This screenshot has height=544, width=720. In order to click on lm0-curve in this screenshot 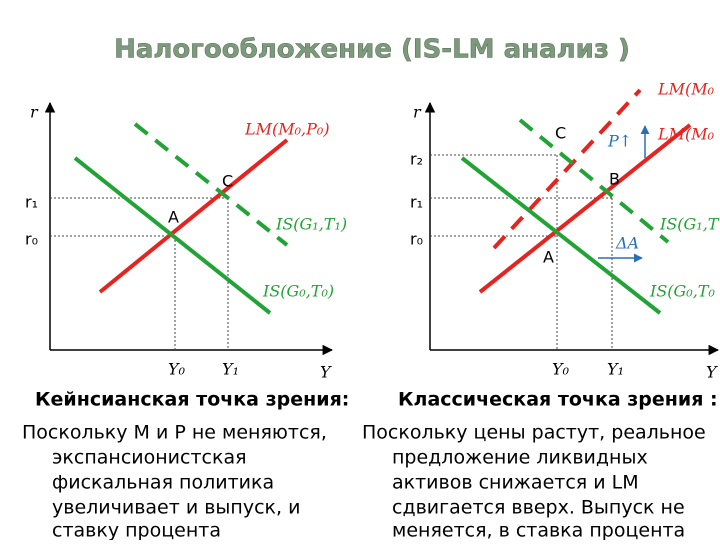, I will do `click(585, 208)`.